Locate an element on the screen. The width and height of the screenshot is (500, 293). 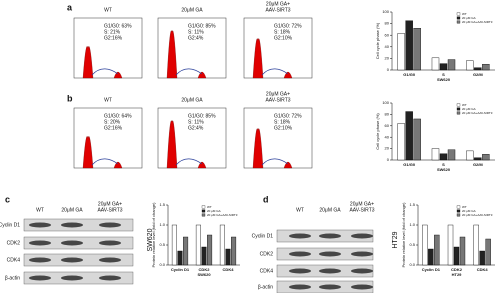
phase-stat: S: 20% is located at coordinates (112, 122).